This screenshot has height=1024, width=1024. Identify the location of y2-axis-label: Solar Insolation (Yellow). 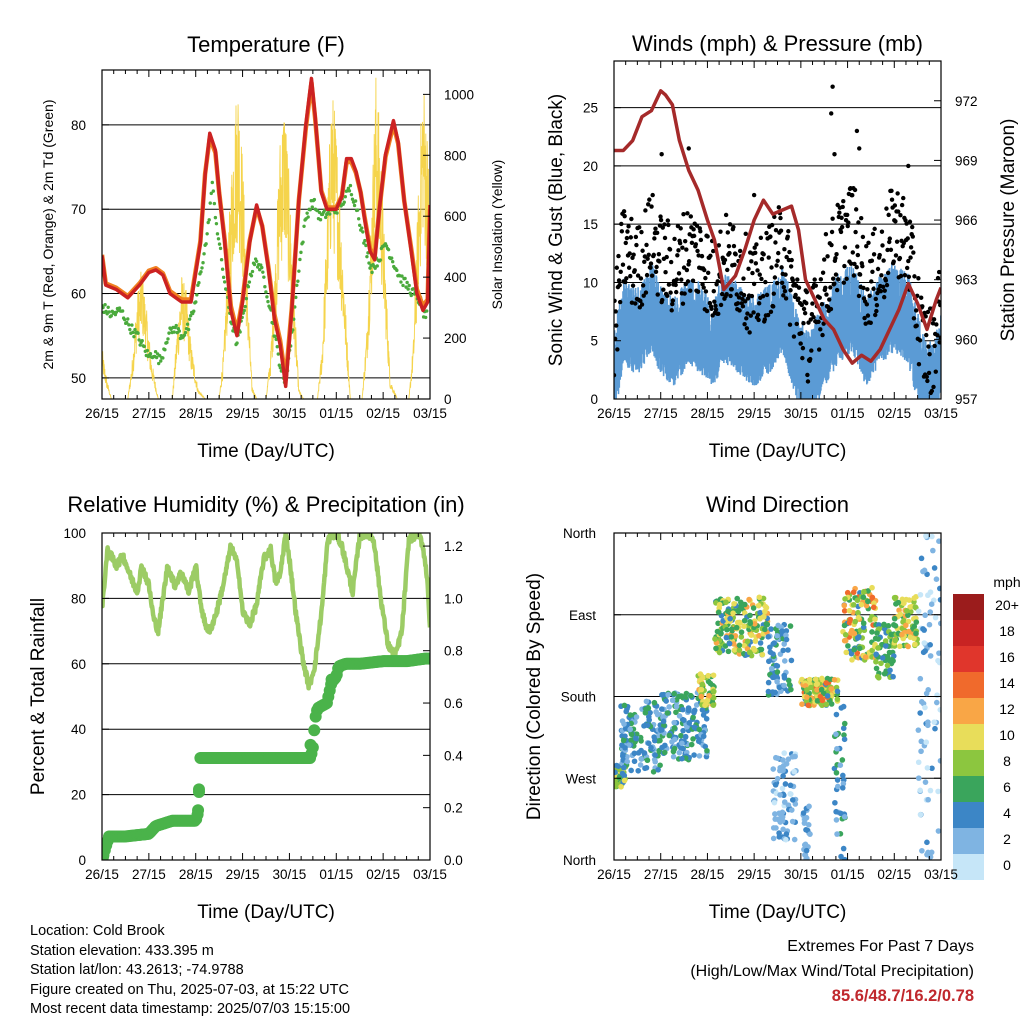
(497, 235).